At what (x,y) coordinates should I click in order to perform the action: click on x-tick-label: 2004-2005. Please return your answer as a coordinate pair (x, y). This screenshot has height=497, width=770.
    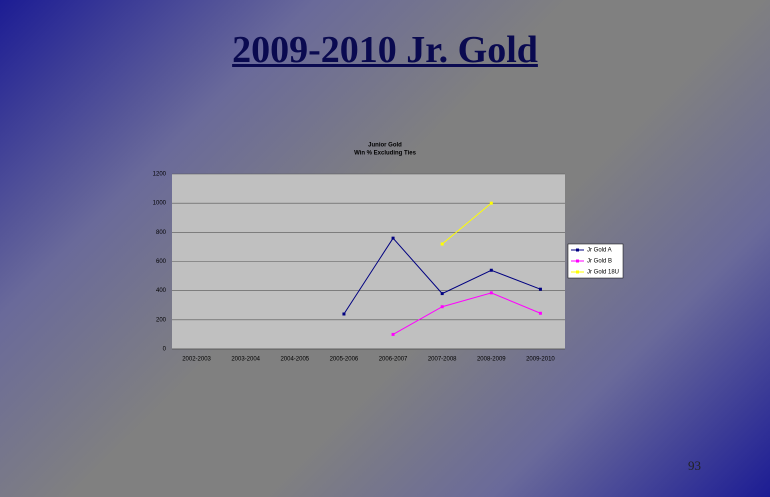
    Looking at the image, I should click on (294, 360).